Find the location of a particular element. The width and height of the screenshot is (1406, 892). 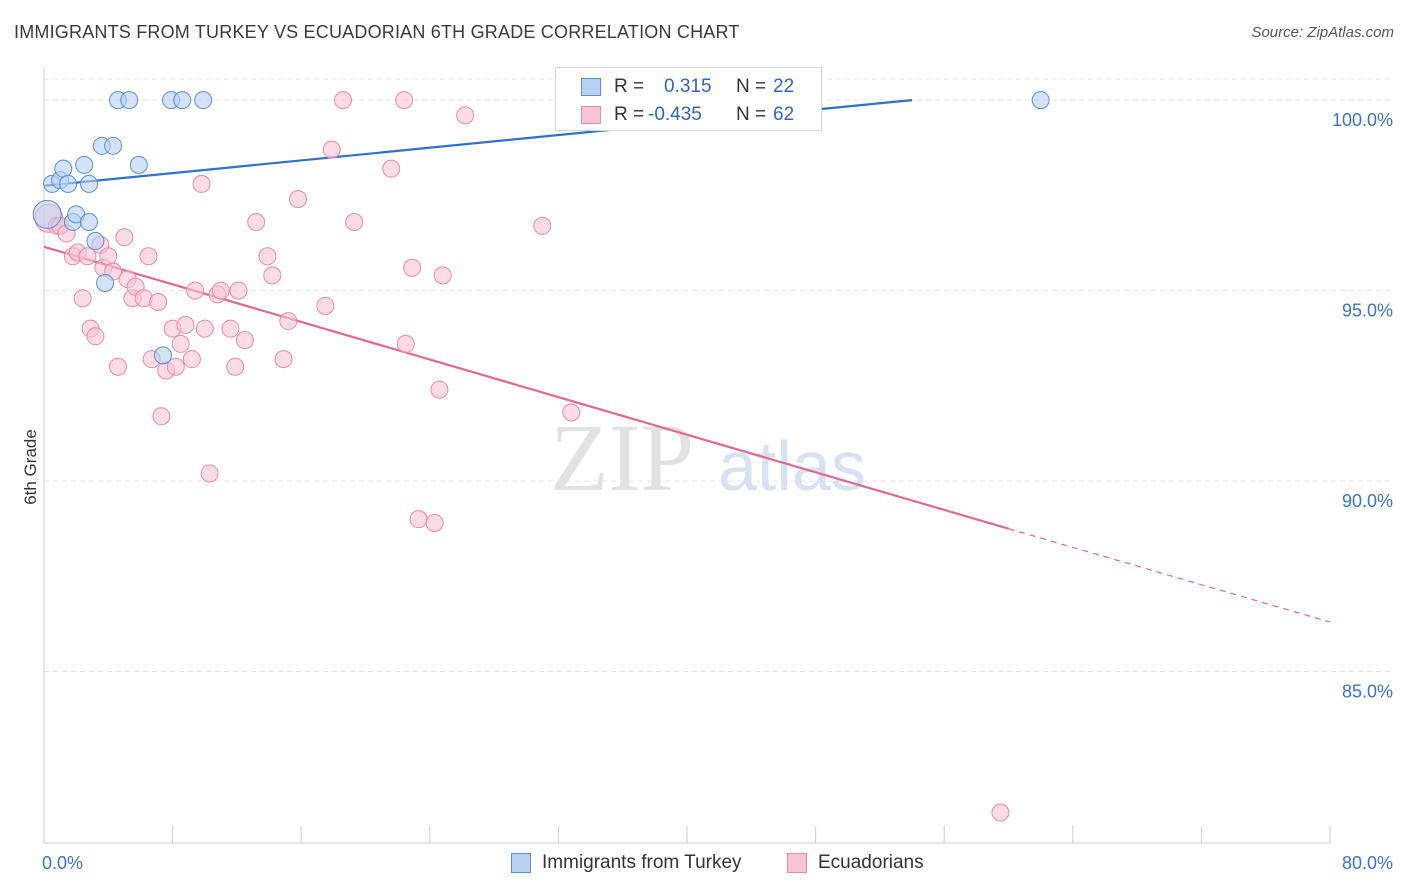

stats-row-ecuadorians: R = -0.435 N = 62 is located at coordinates (688, 115).